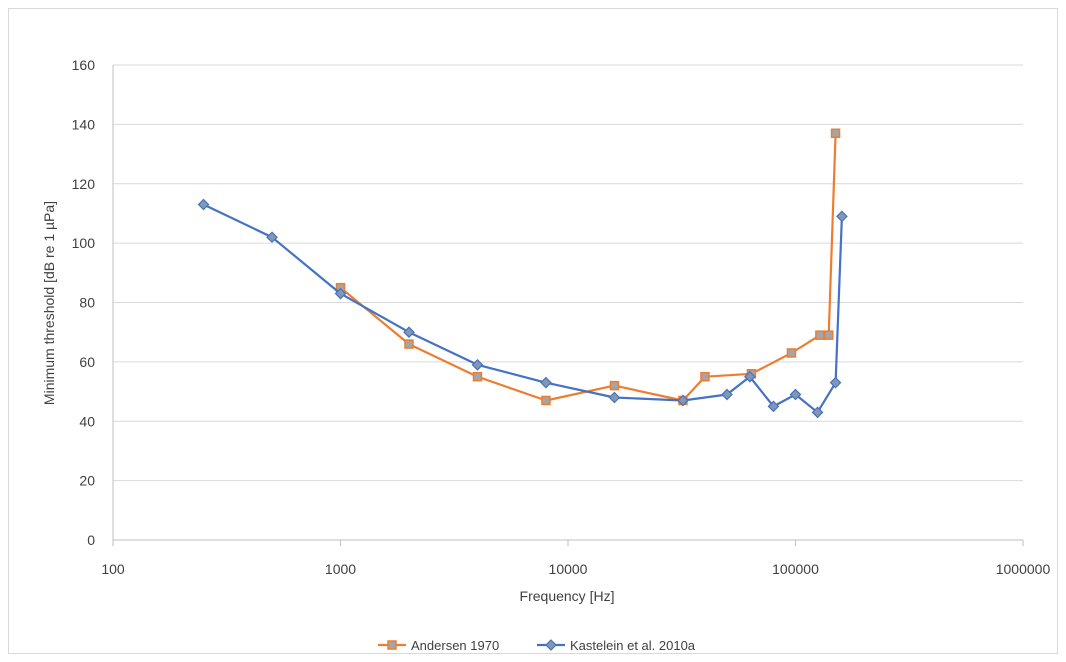  Describe the element at coordinates (84, 243) in the screenshot. I see `y-tick-label: 100` at that location.